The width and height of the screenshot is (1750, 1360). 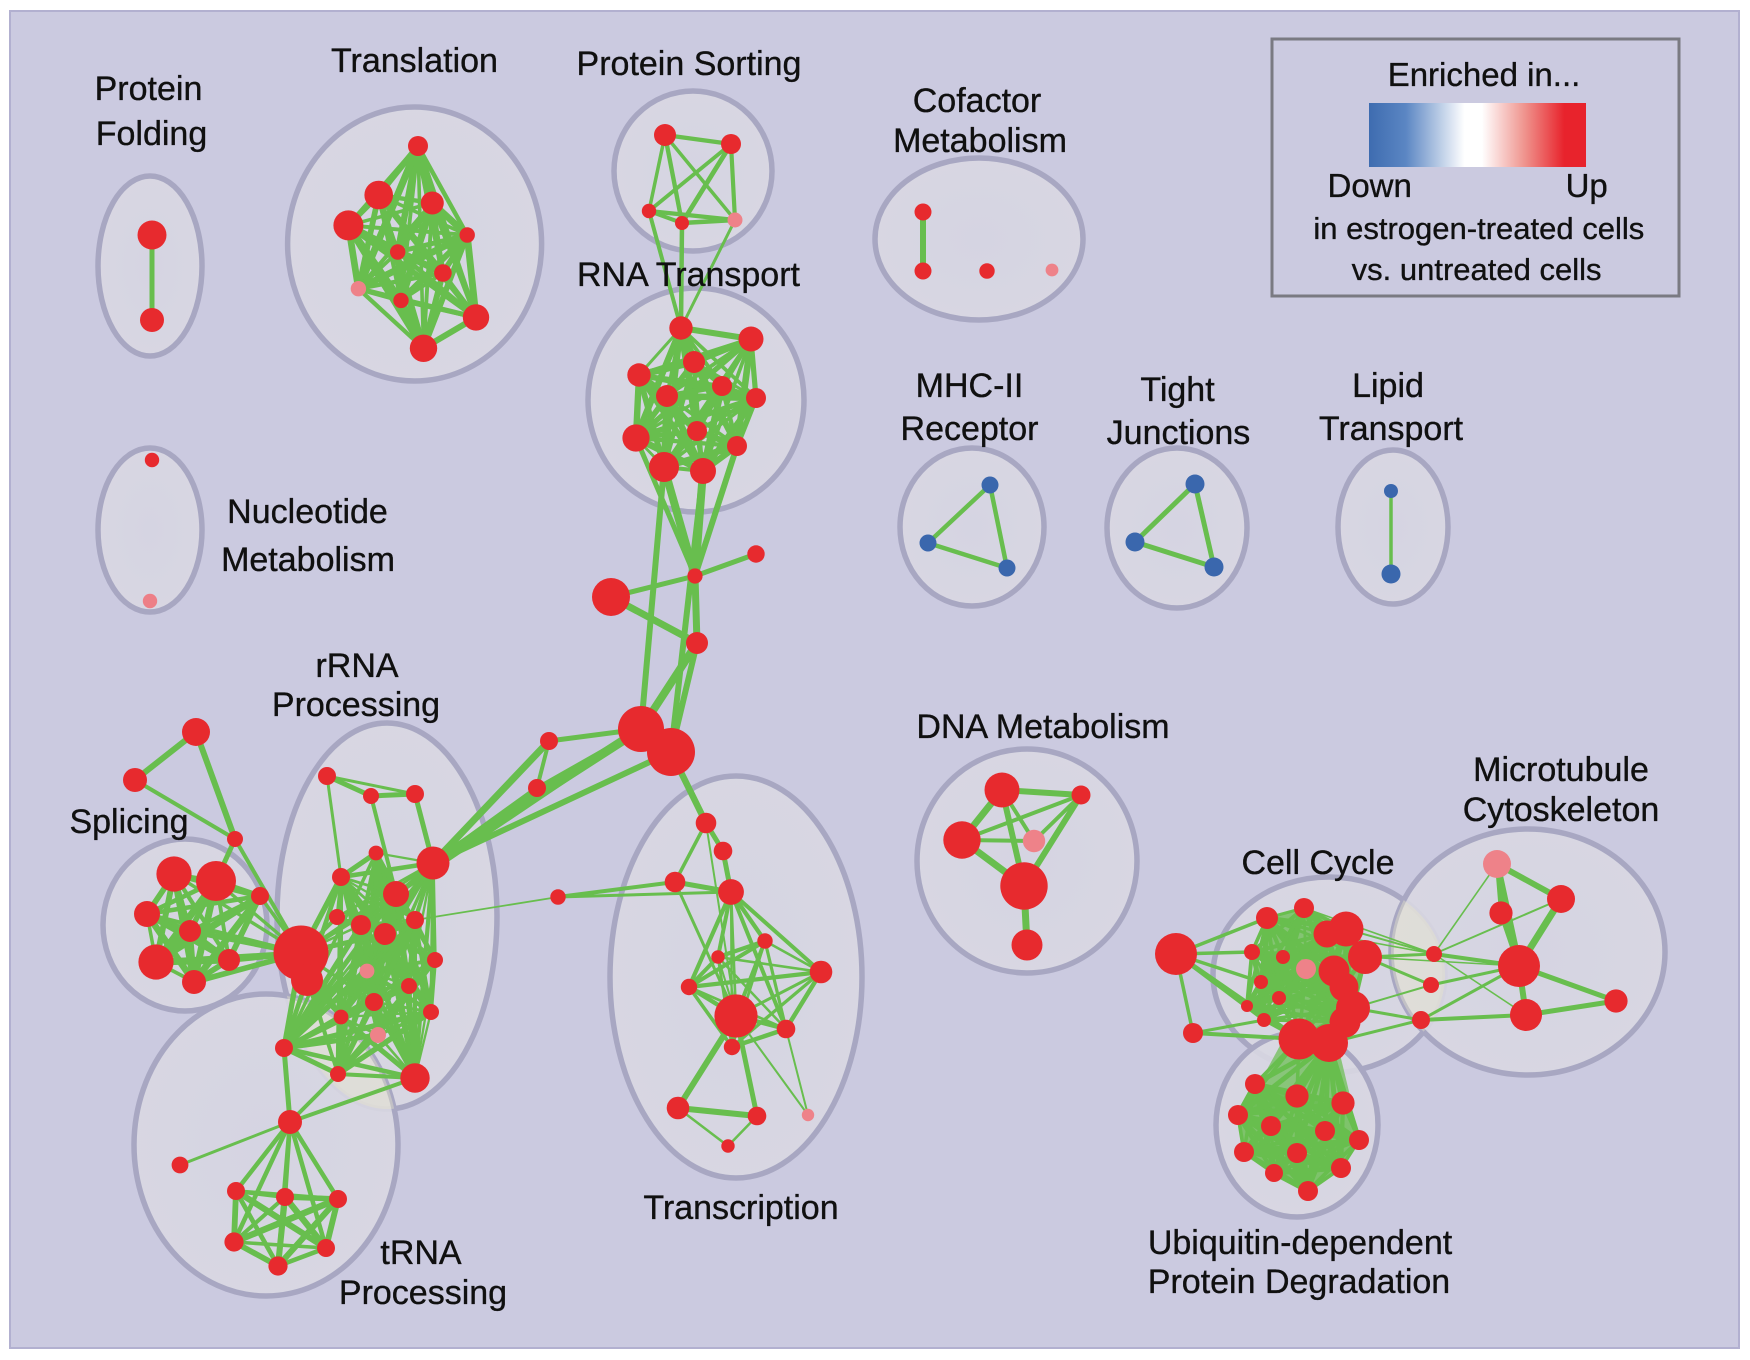 What do you see at coordinates (977, 101) in the screenshot?
I see `svg-text: Cofactor` at bounding box center [977, 101].